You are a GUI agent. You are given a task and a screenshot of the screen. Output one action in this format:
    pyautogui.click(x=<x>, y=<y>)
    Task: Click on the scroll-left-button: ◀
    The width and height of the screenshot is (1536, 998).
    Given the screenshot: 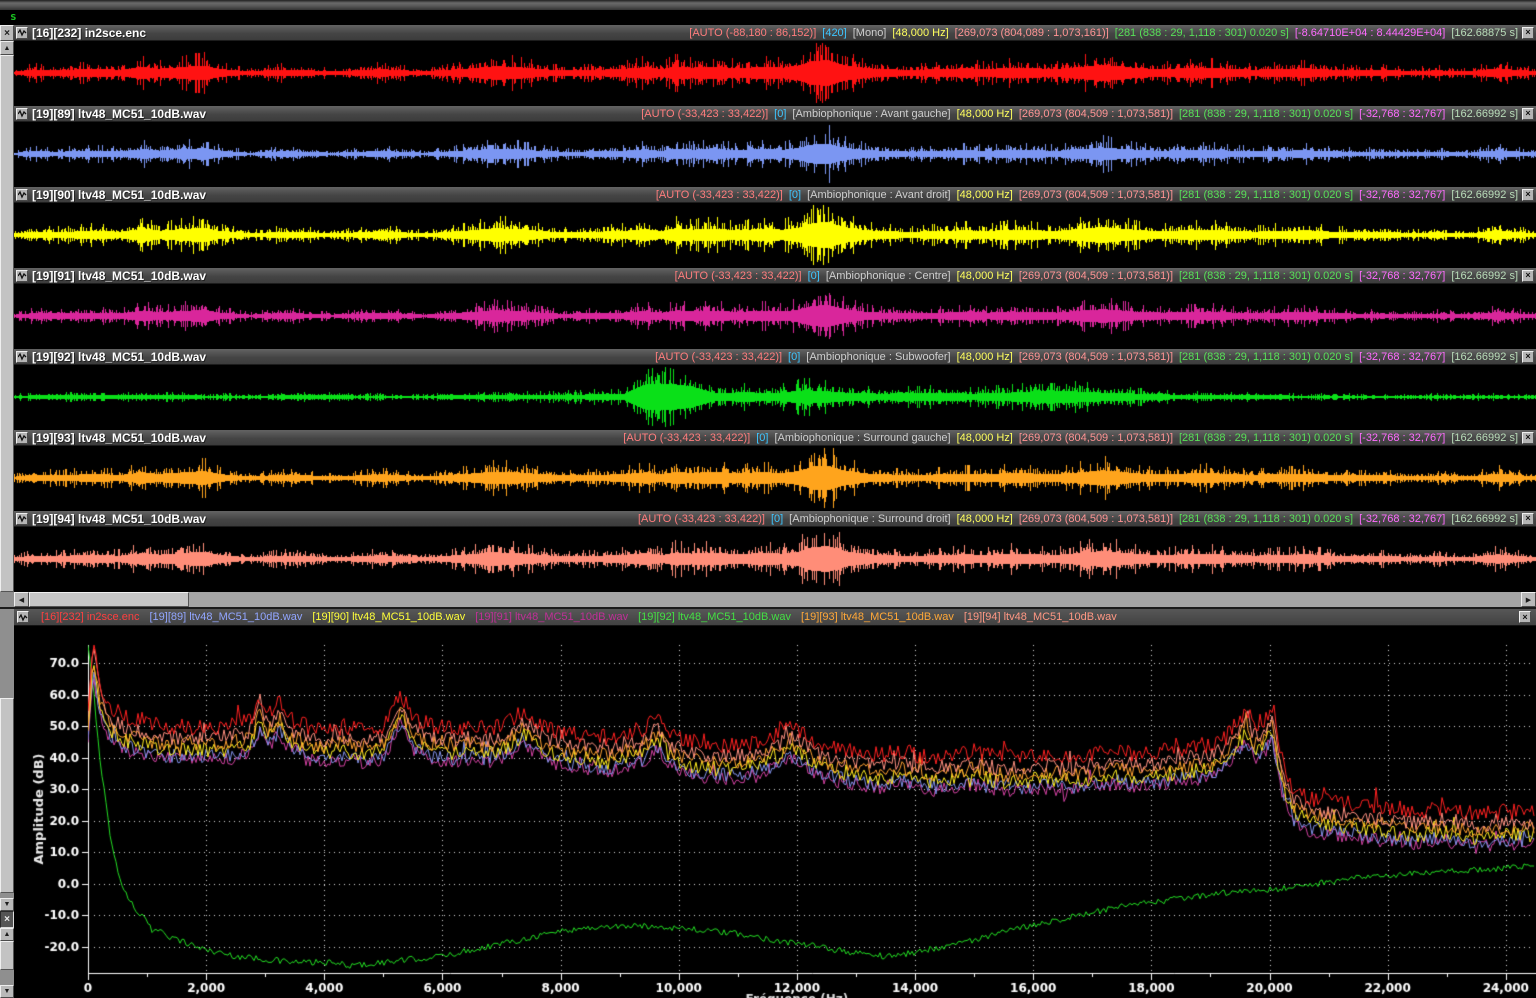 What is the action you would take?
    pyautogui.click(x=21, y=599)
    